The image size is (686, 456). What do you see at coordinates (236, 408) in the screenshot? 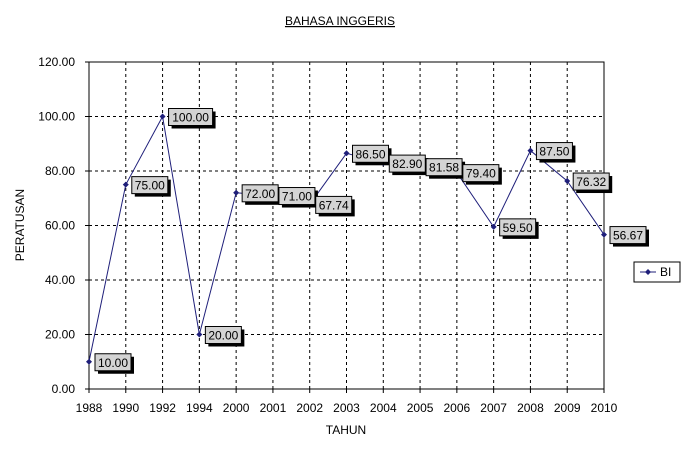
I see `x-tick-label: 2000` at bounding box center [236, 408].